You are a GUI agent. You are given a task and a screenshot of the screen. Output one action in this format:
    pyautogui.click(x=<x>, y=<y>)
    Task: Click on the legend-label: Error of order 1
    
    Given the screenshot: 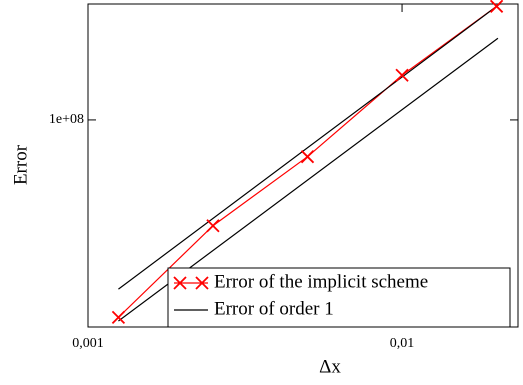 What is the action you would take?
    pyautogui.click(x=274, y=308)
    